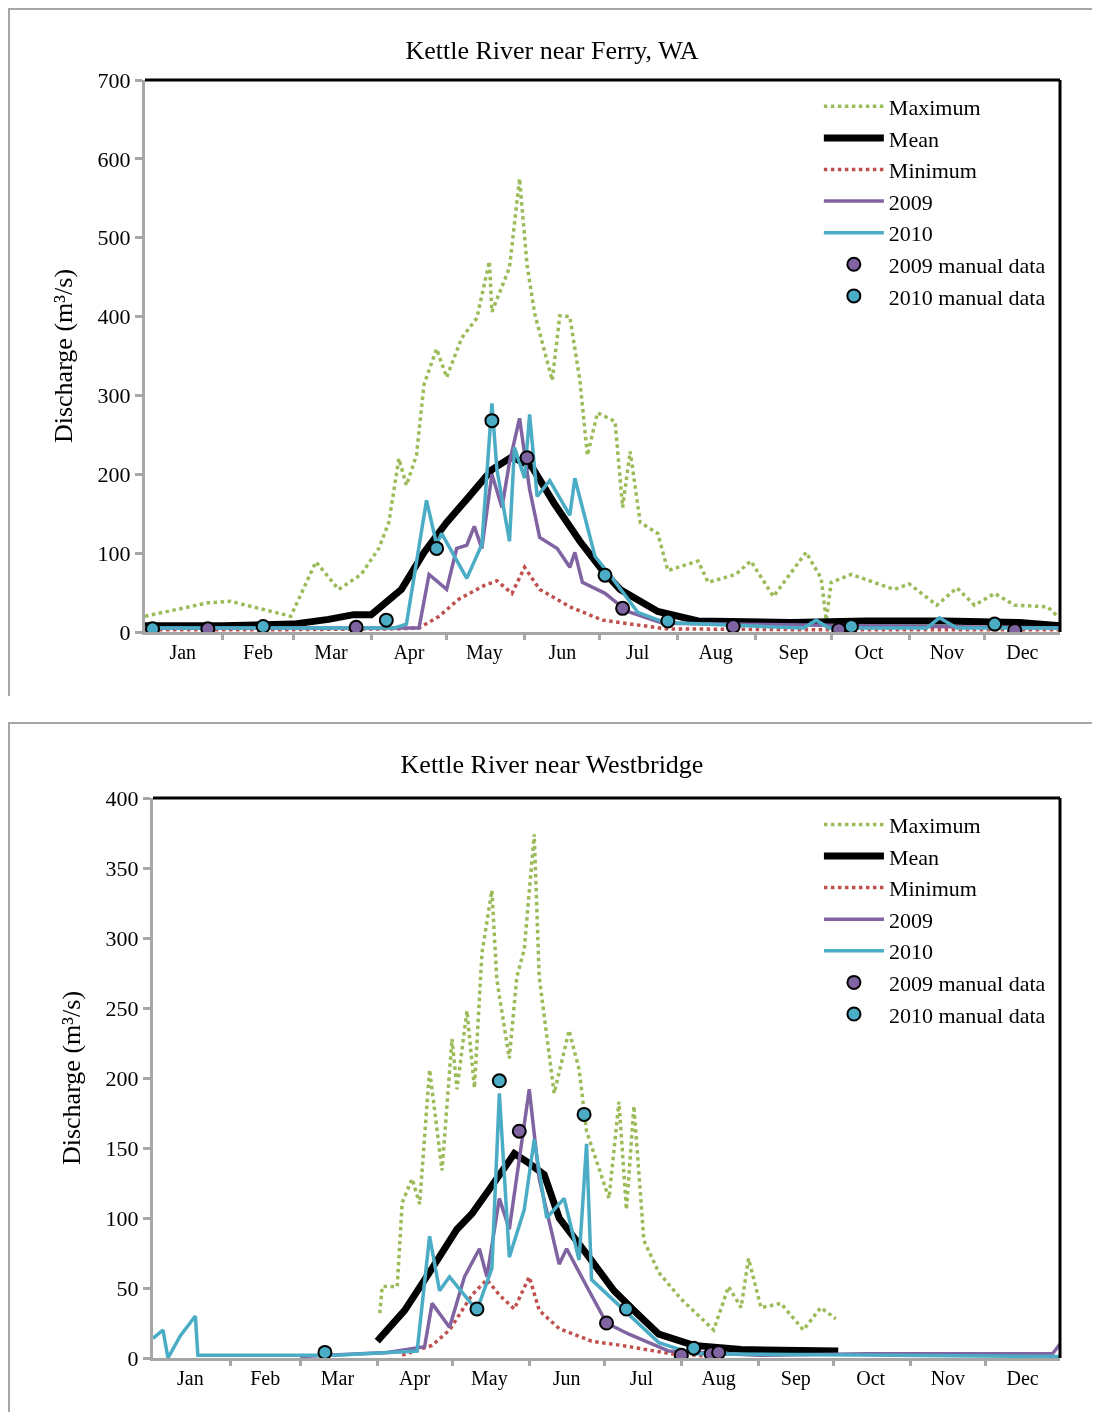  What do you see at coordinates (608, 1082) in the screenshot?
I see `line-series` at bounding box center [608, 1082].